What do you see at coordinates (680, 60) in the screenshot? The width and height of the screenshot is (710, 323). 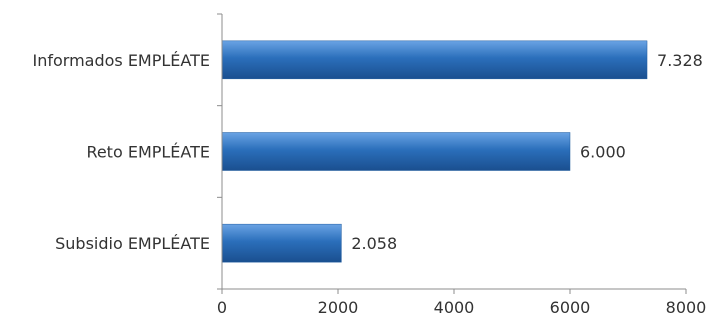 I see `data-label-0: 7.328` at bounding box center [680, 60].